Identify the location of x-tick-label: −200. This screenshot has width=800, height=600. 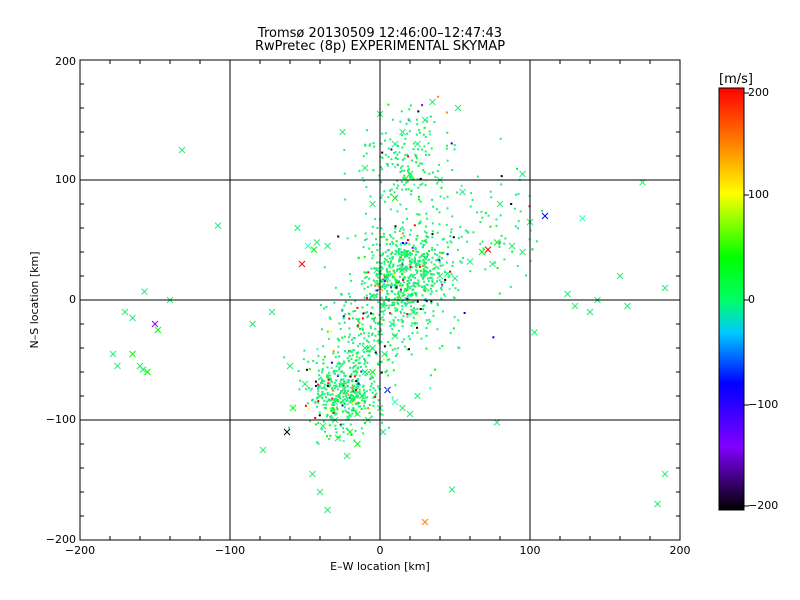
(80, 550).